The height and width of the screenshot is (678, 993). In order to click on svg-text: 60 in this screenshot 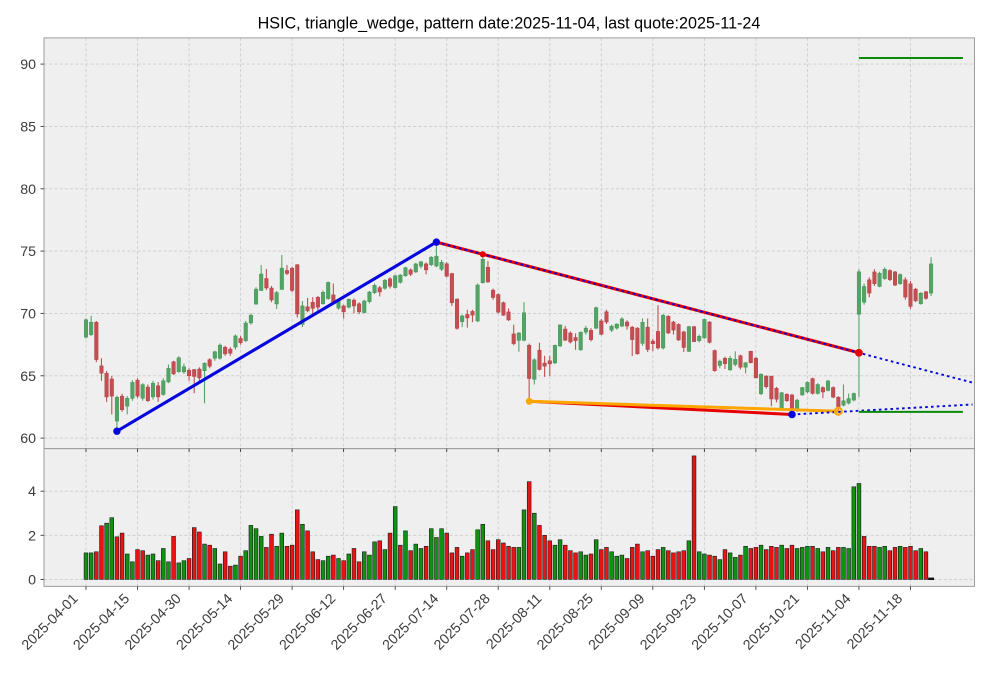, I will do `click(28, 439)`.